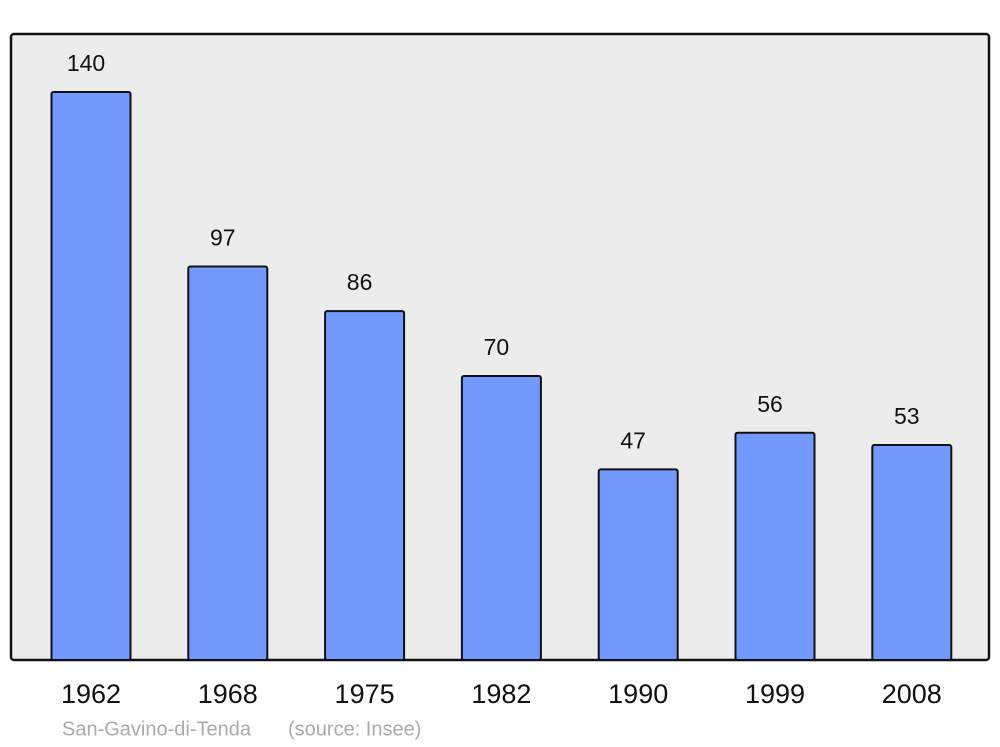  I want to click on x-tick-label: 1990, so click(638, 694).